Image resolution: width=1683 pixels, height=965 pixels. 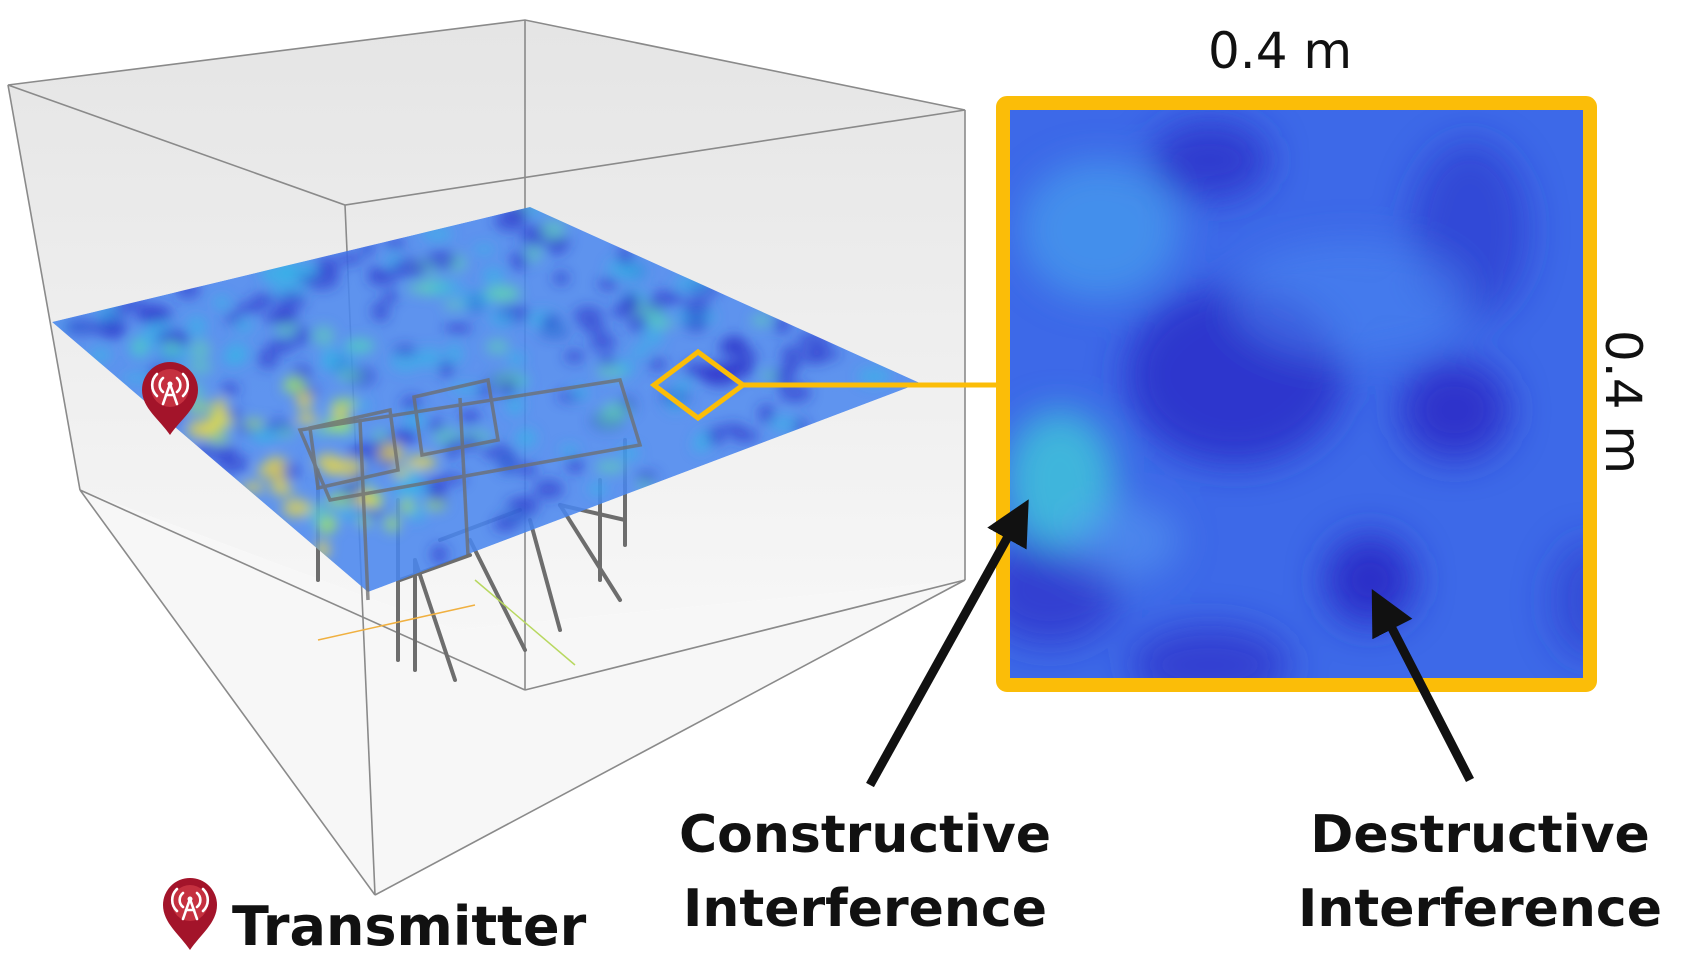 What do you see at coordinates (865, 835) in the screenshot?
I see `constructive-label-line1: Constructive` at bounding box center [865, 835].